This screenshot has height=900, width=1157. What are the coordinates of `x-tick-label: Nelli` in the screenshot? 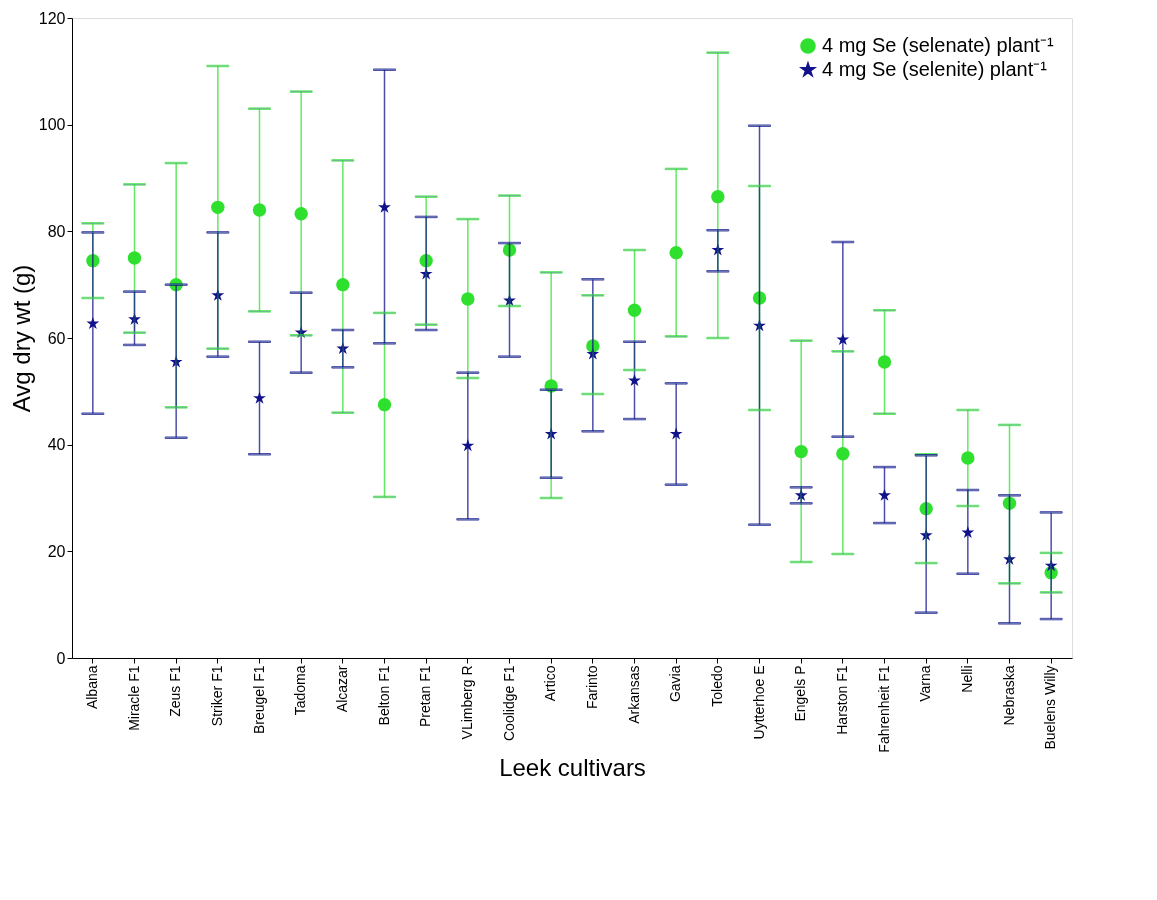 It's located at (966, 679).